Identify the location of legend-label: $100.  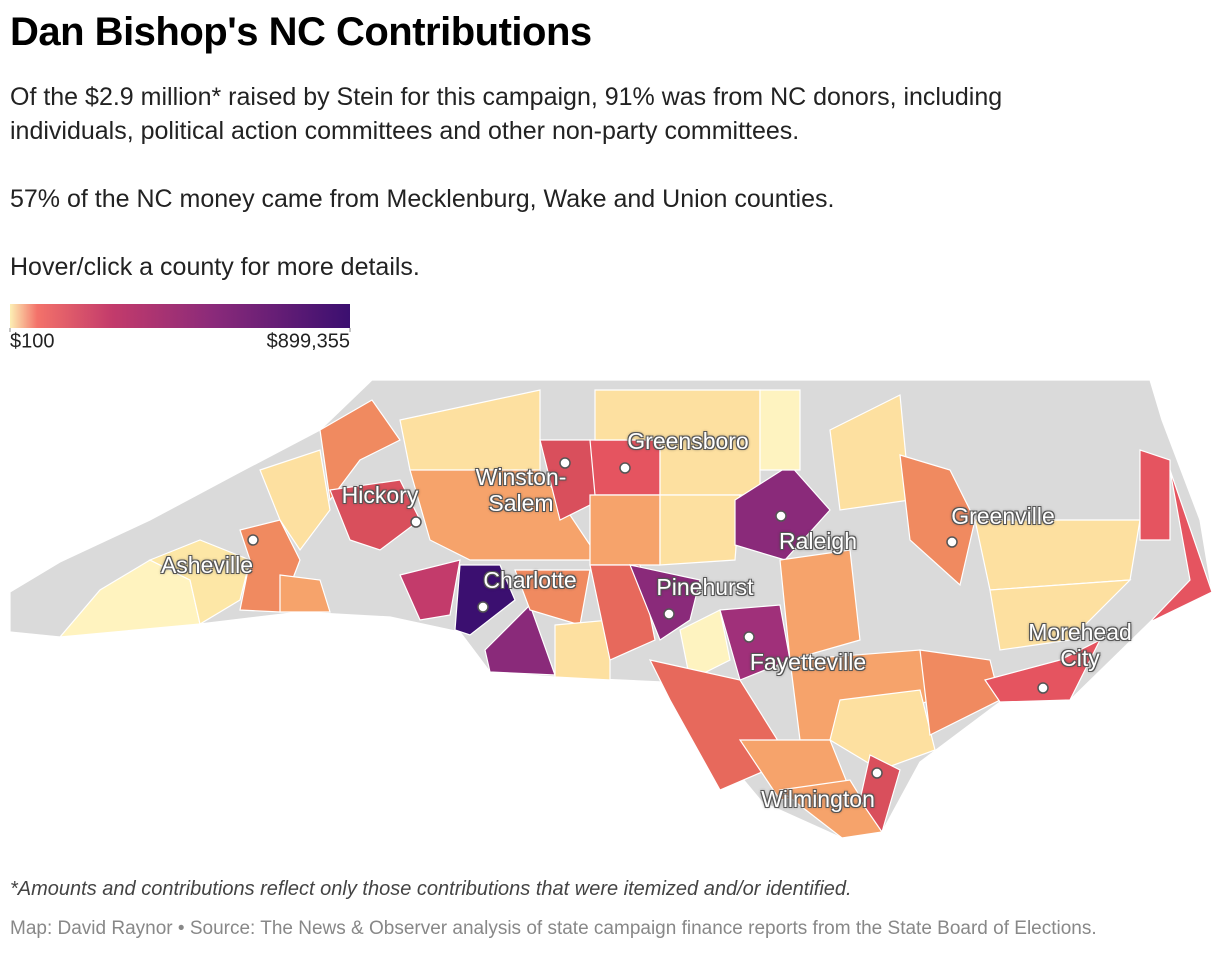
(32, 342).